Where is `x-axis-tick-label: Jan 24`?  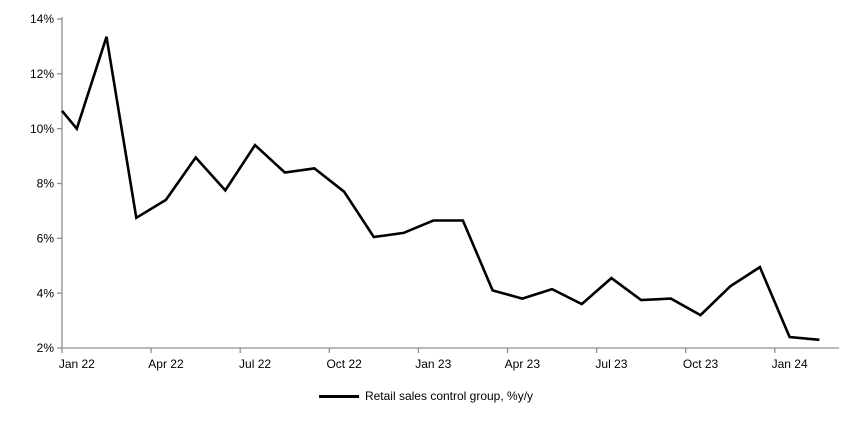
x-axis-tick-label: Jan 24 is located at coordinates (790, 364).